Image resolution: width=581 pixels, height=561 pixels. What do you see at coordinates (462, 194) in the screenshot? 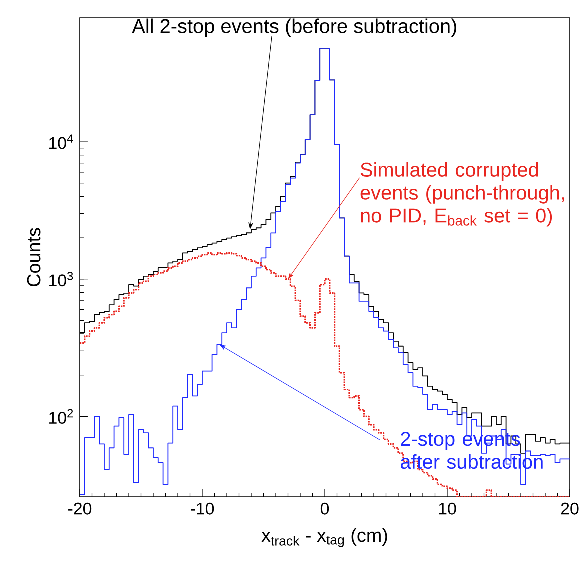
I see `annotation: Simulated corrupted events (punch-through, no PID, E$_{back}$ set = 0)` at bounding box center [462, 194].